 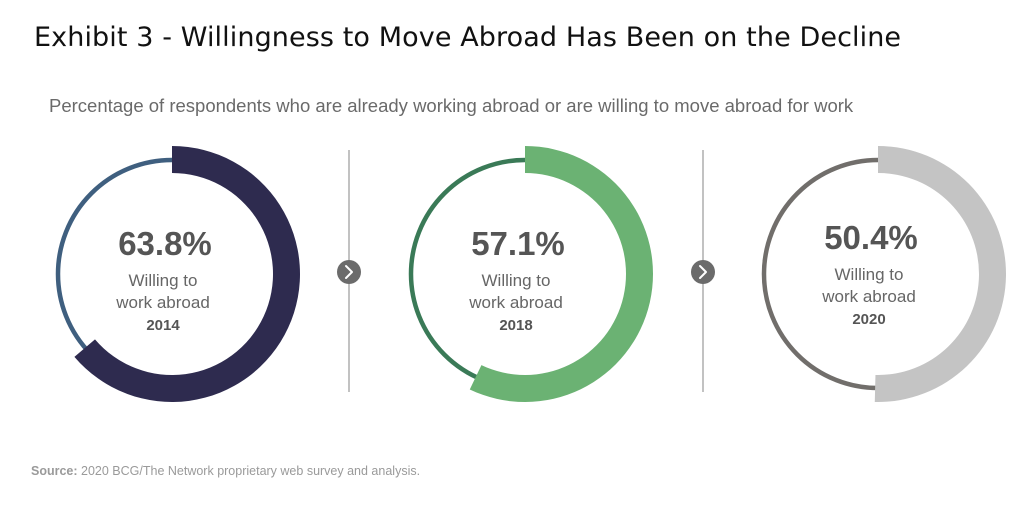 I want to click on donut-2014: 63.8% Willing to work abroad 2014, so click(x=178, y=274).